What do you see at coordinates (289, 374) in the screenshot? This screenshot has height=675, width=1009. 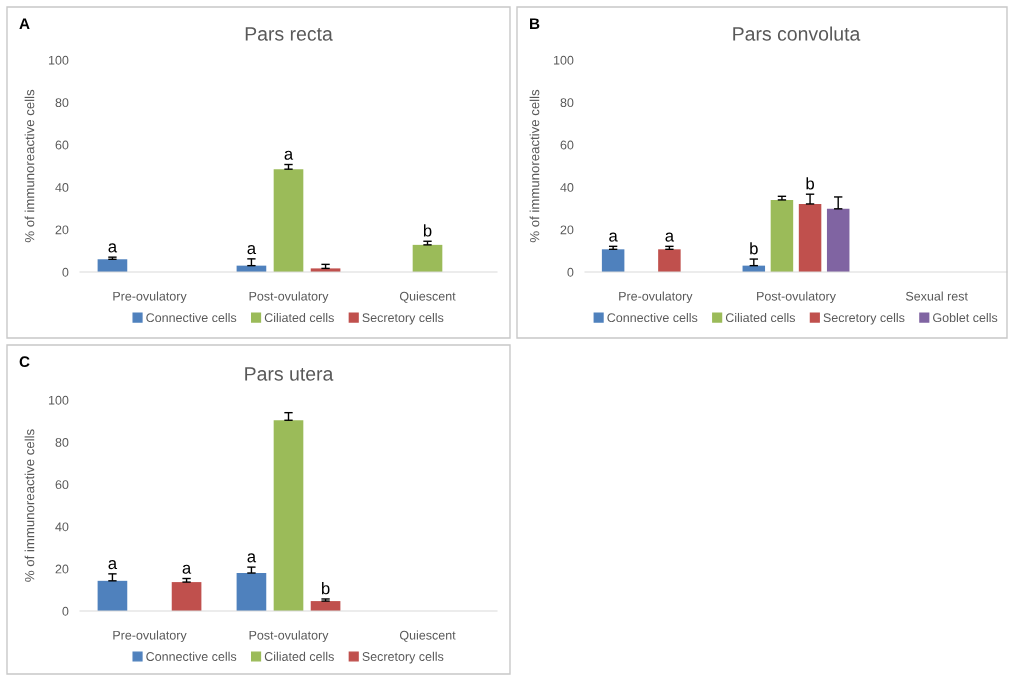 I see `chart-title: Pars utera` at bounding box center [289, 374].